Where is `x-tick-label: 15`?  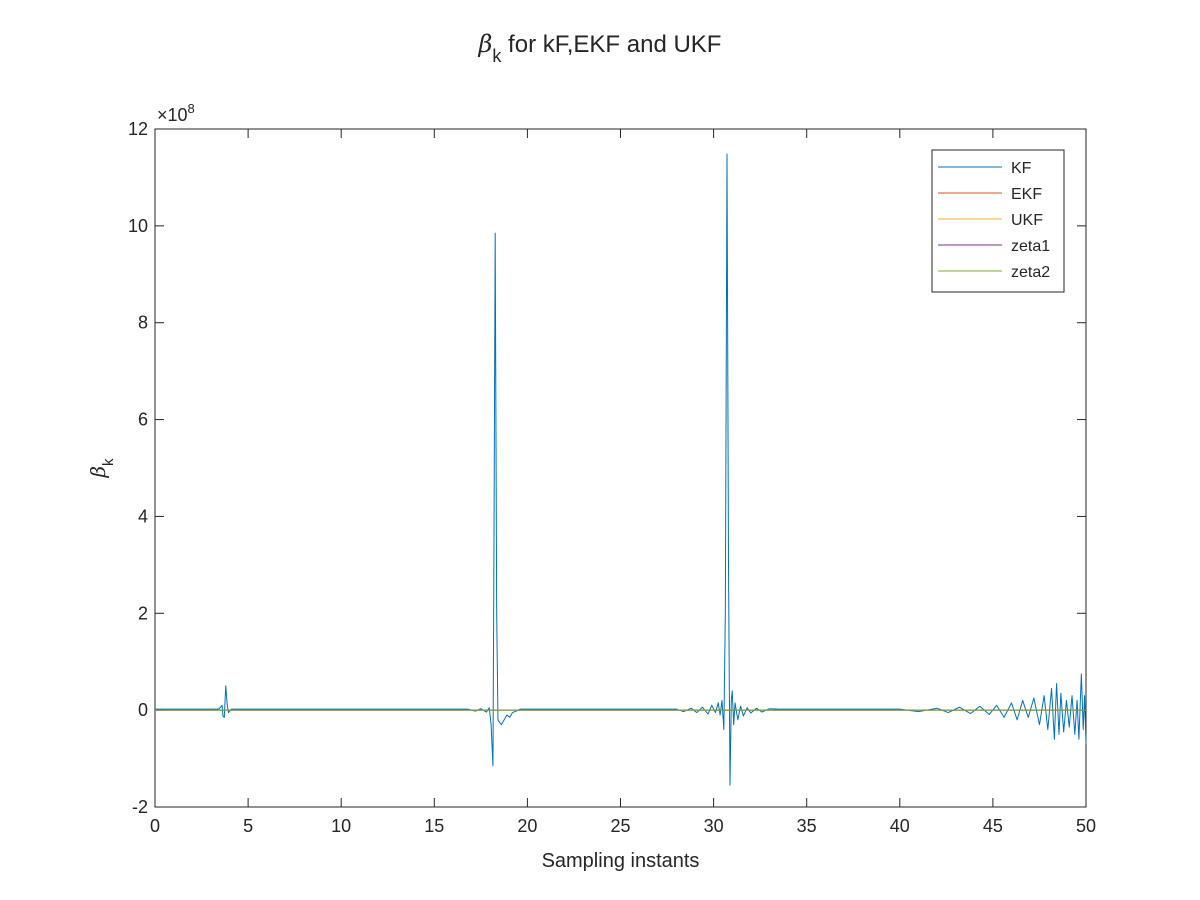 x-tick-label: 15 is located at coordinates (434, 826).